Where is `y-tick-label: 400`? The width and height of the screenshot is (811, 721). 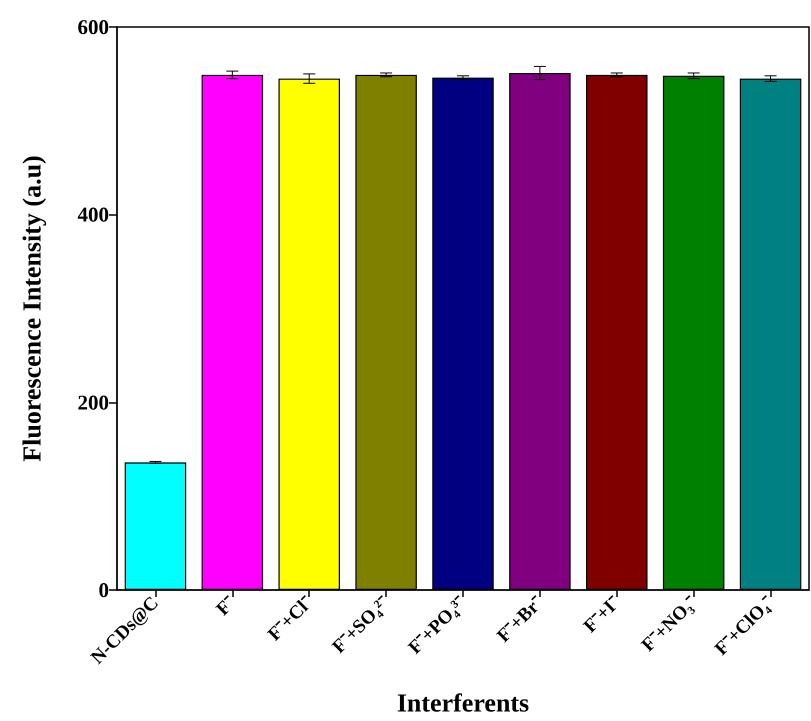 y-tick-label: 400 is located at coordinates (93, 214).